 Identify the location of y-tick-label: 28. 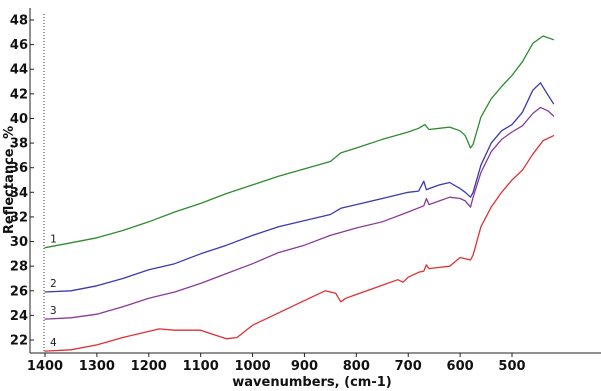
(19, 267).